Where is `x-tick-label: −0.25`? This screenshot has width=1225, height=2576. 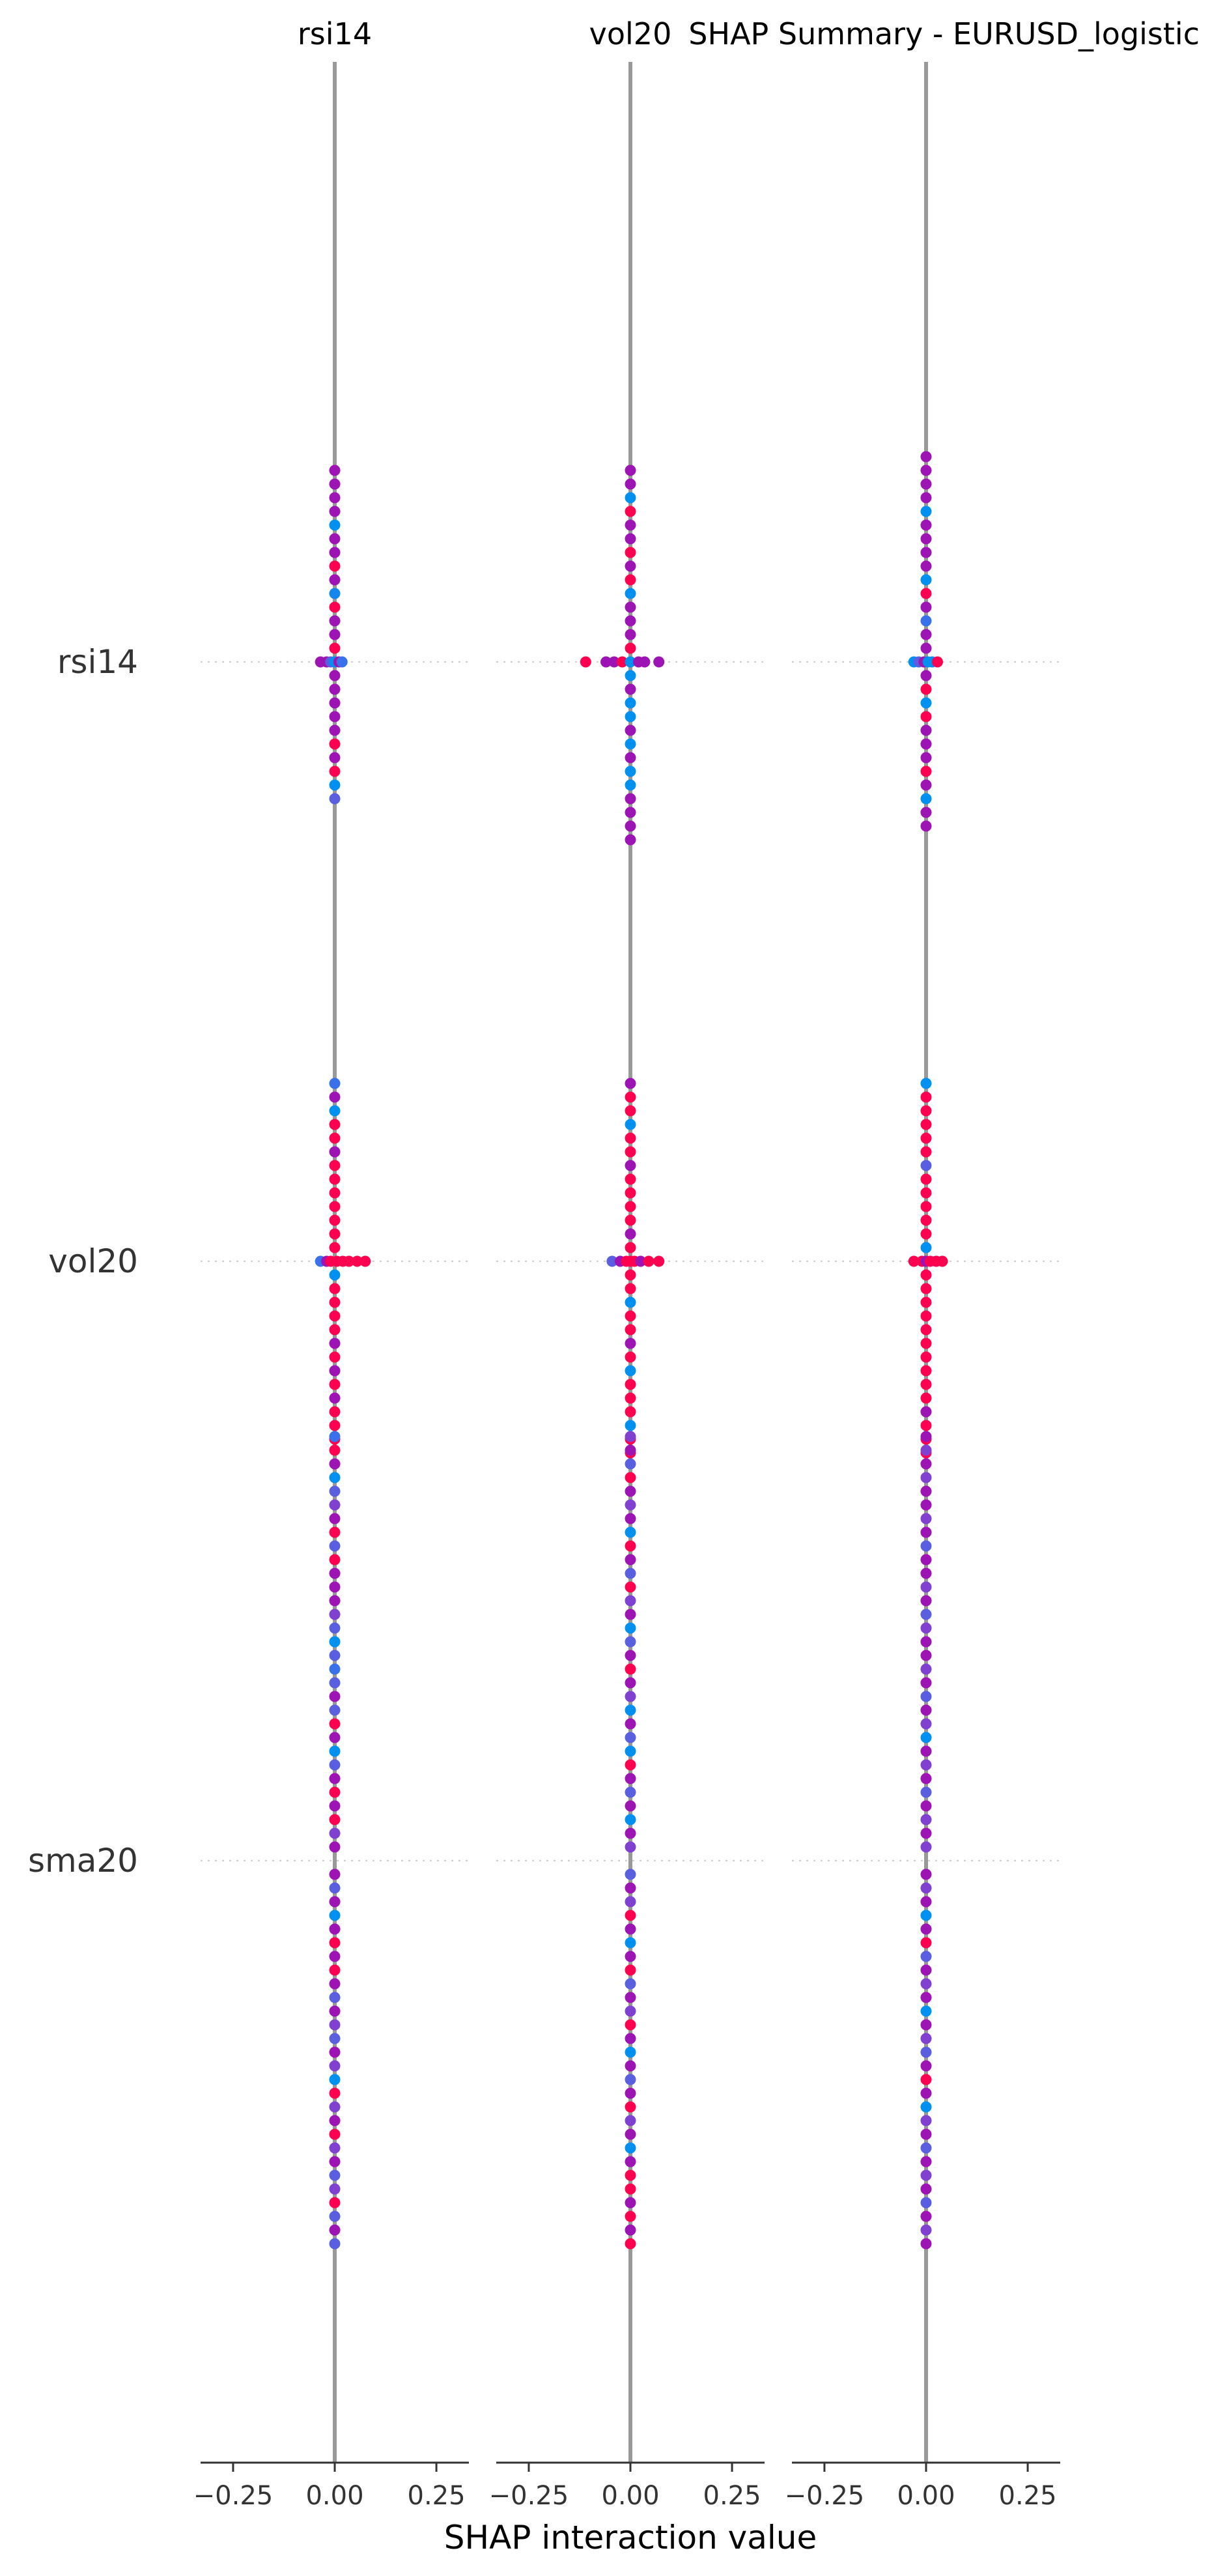 x-tick-label: −0.25 is located at coordinates (529, 2496).